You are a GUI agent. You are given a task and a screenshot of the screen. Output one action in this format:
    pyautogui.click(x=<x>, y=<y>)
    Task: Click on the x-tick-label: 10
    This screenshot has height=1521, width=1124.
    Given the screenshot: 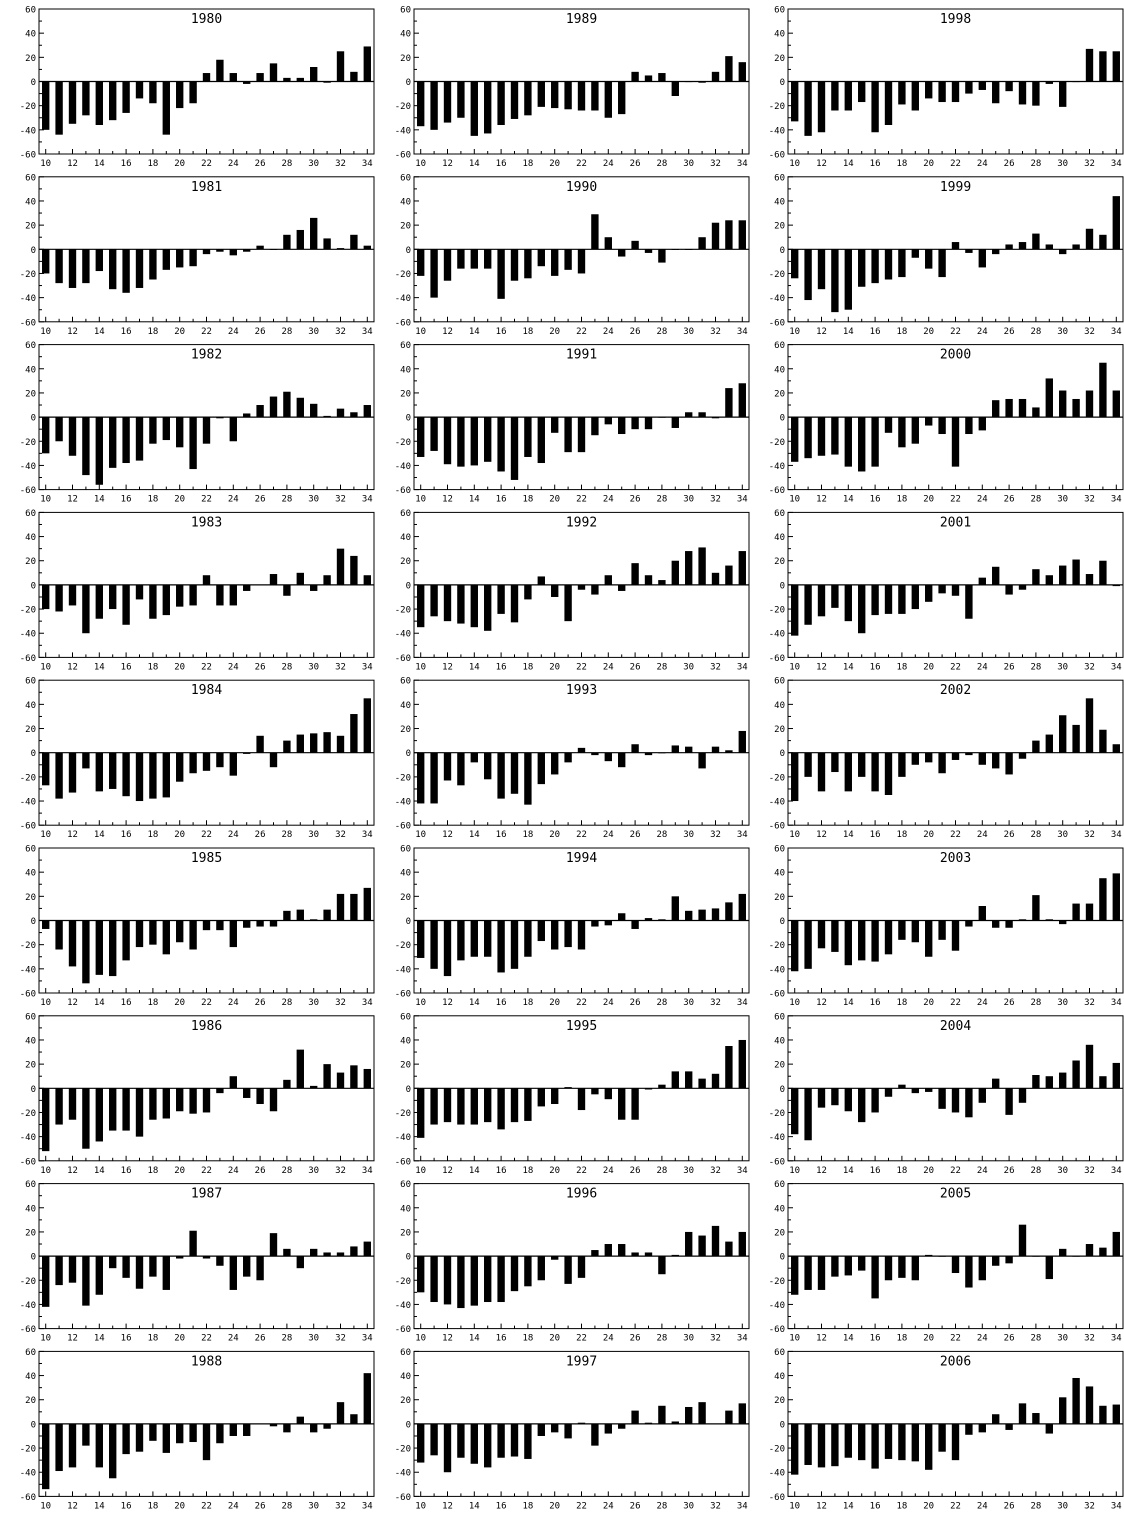 What is the action you would take?
    pyautogui.click(x=45, y=164)
    